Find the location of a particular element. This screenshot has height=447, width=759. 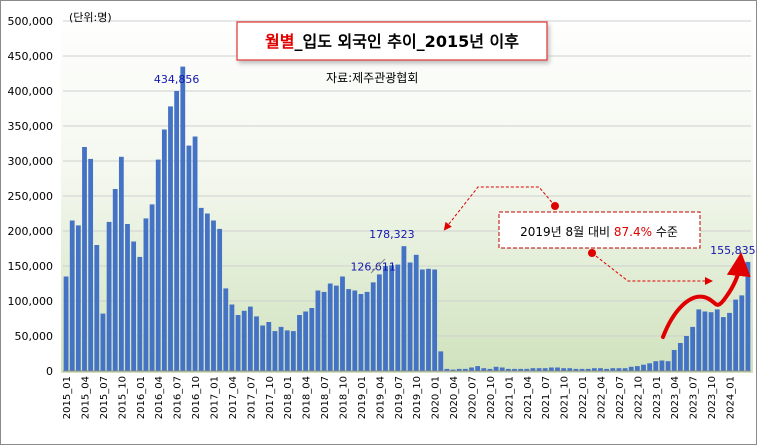

title-box is located at coordinates (392, 41).